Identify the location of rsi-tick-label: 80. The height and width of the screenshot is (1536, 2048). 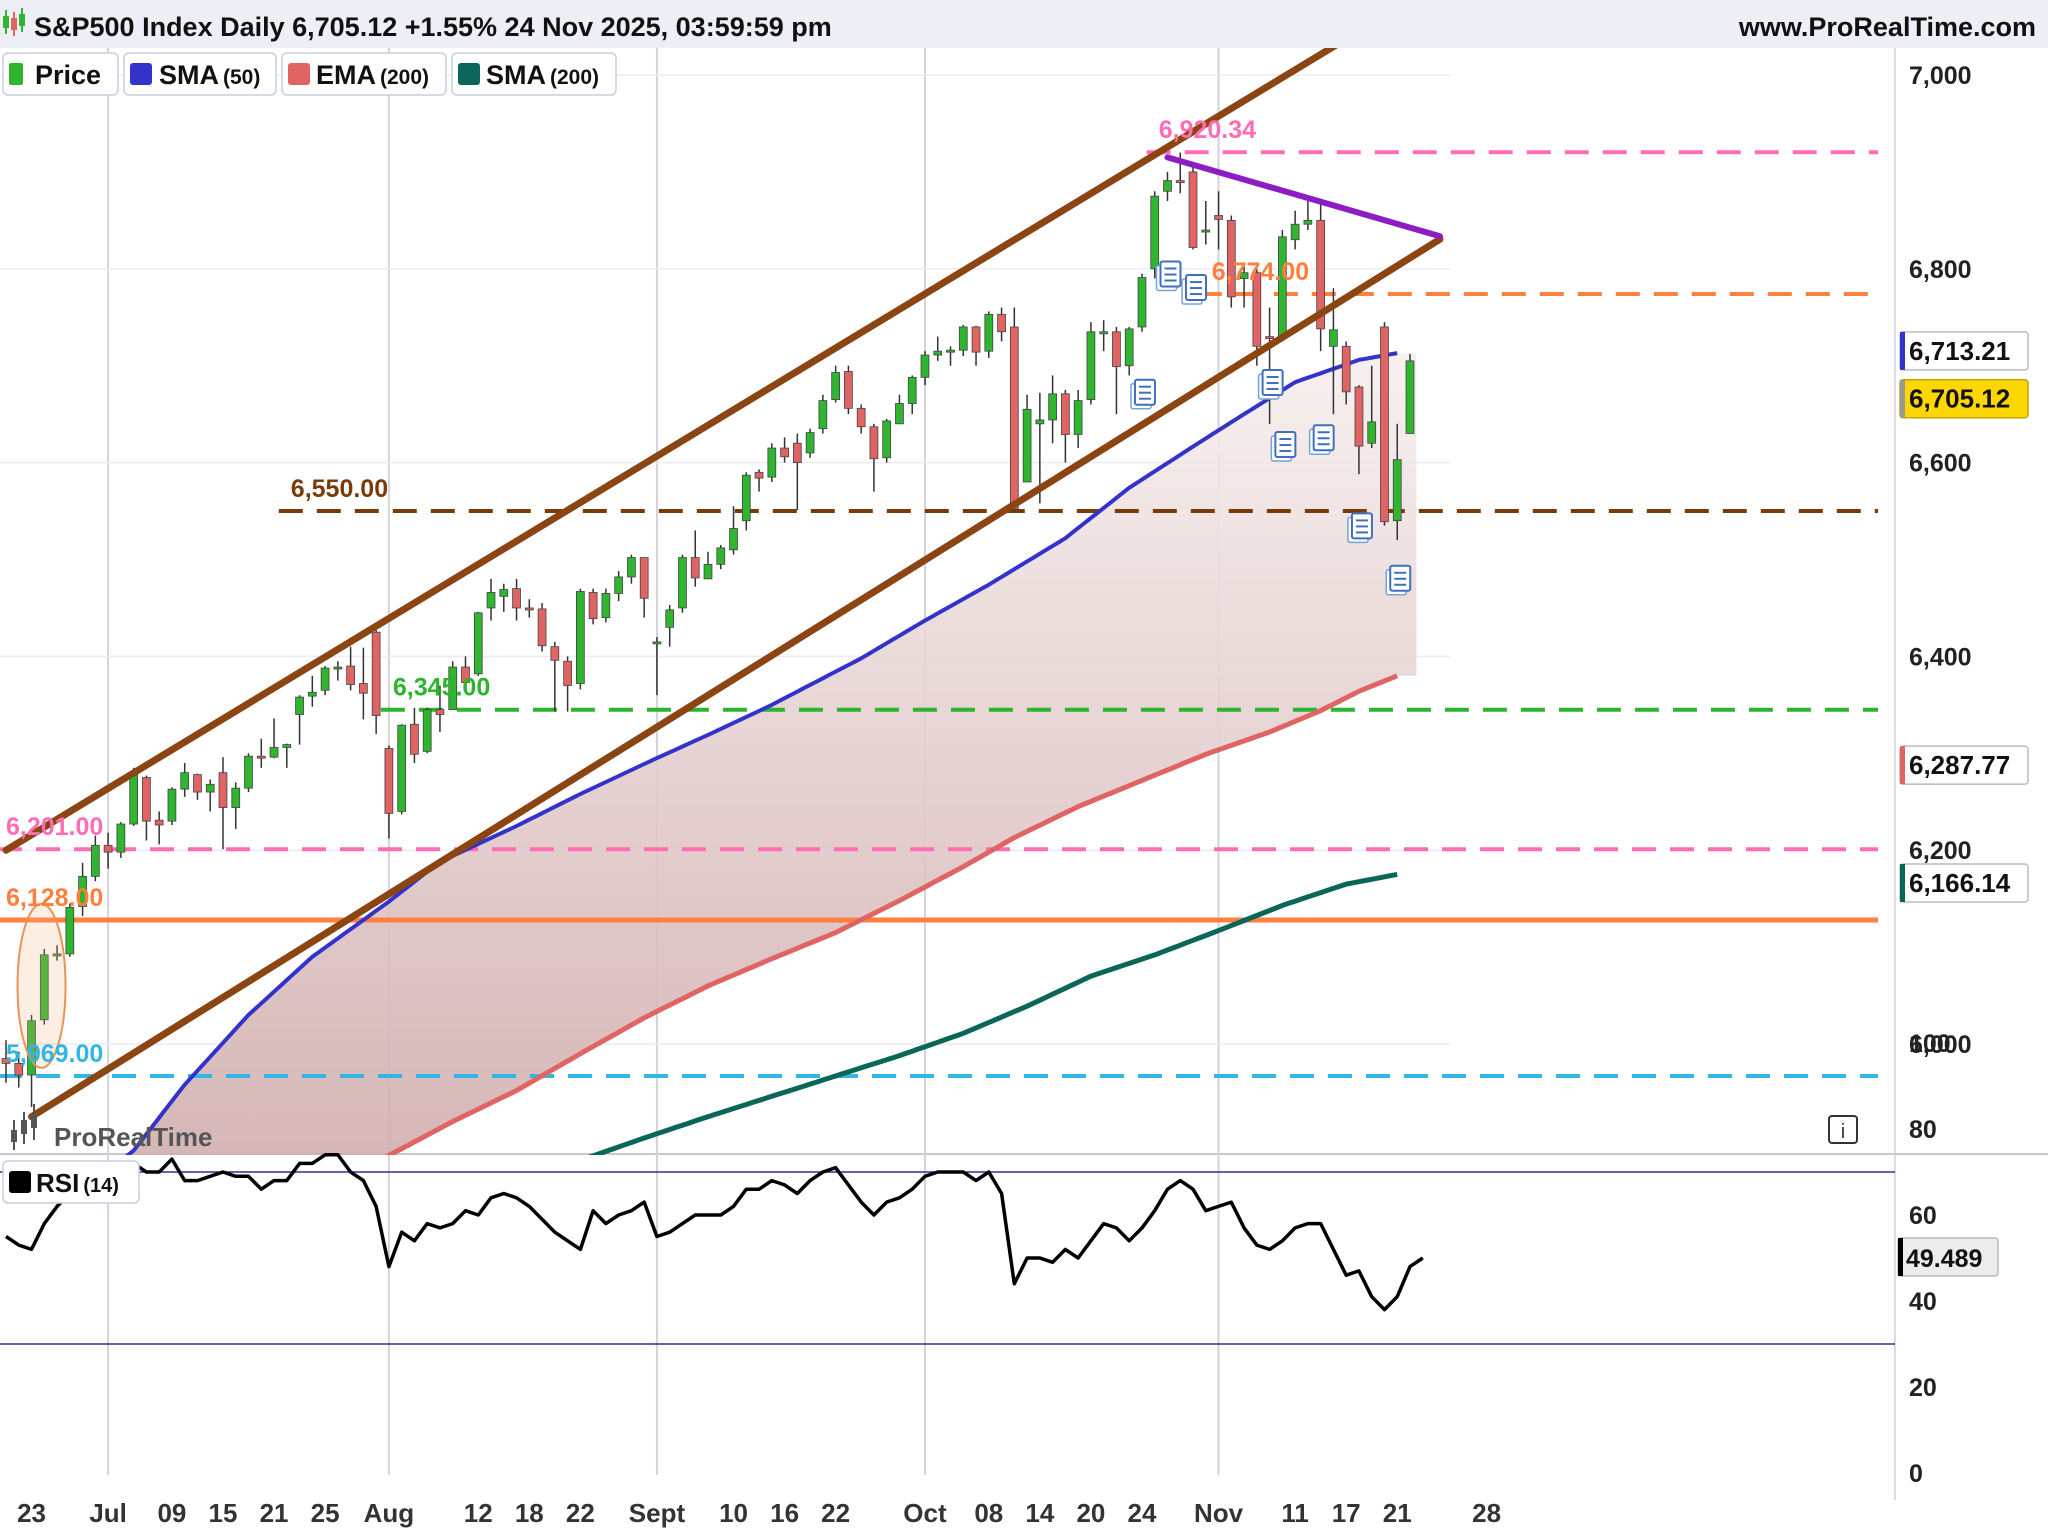
(1923, 1130).